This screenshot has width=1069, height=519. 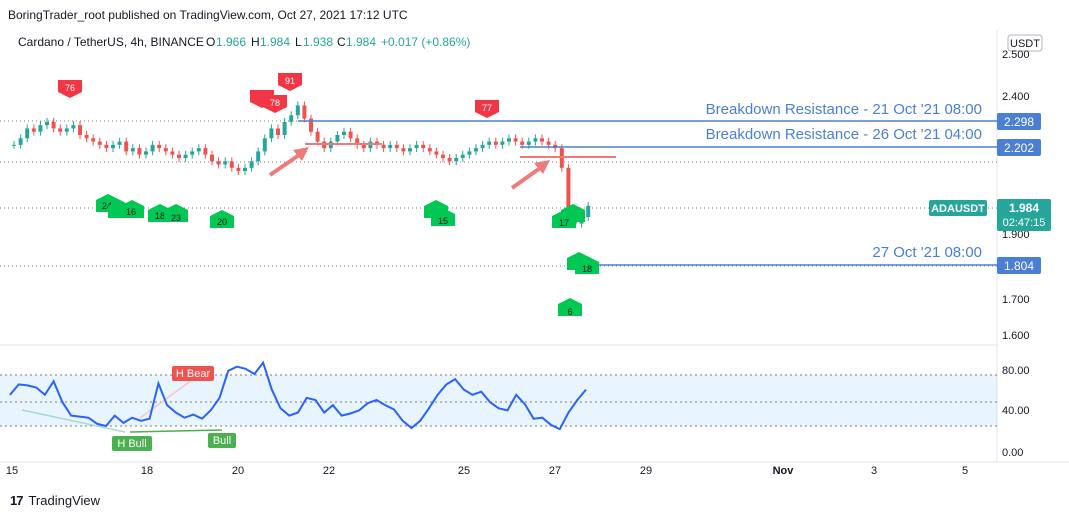 I want to click on red-badge-78: 78, so click(x=268, y=101).